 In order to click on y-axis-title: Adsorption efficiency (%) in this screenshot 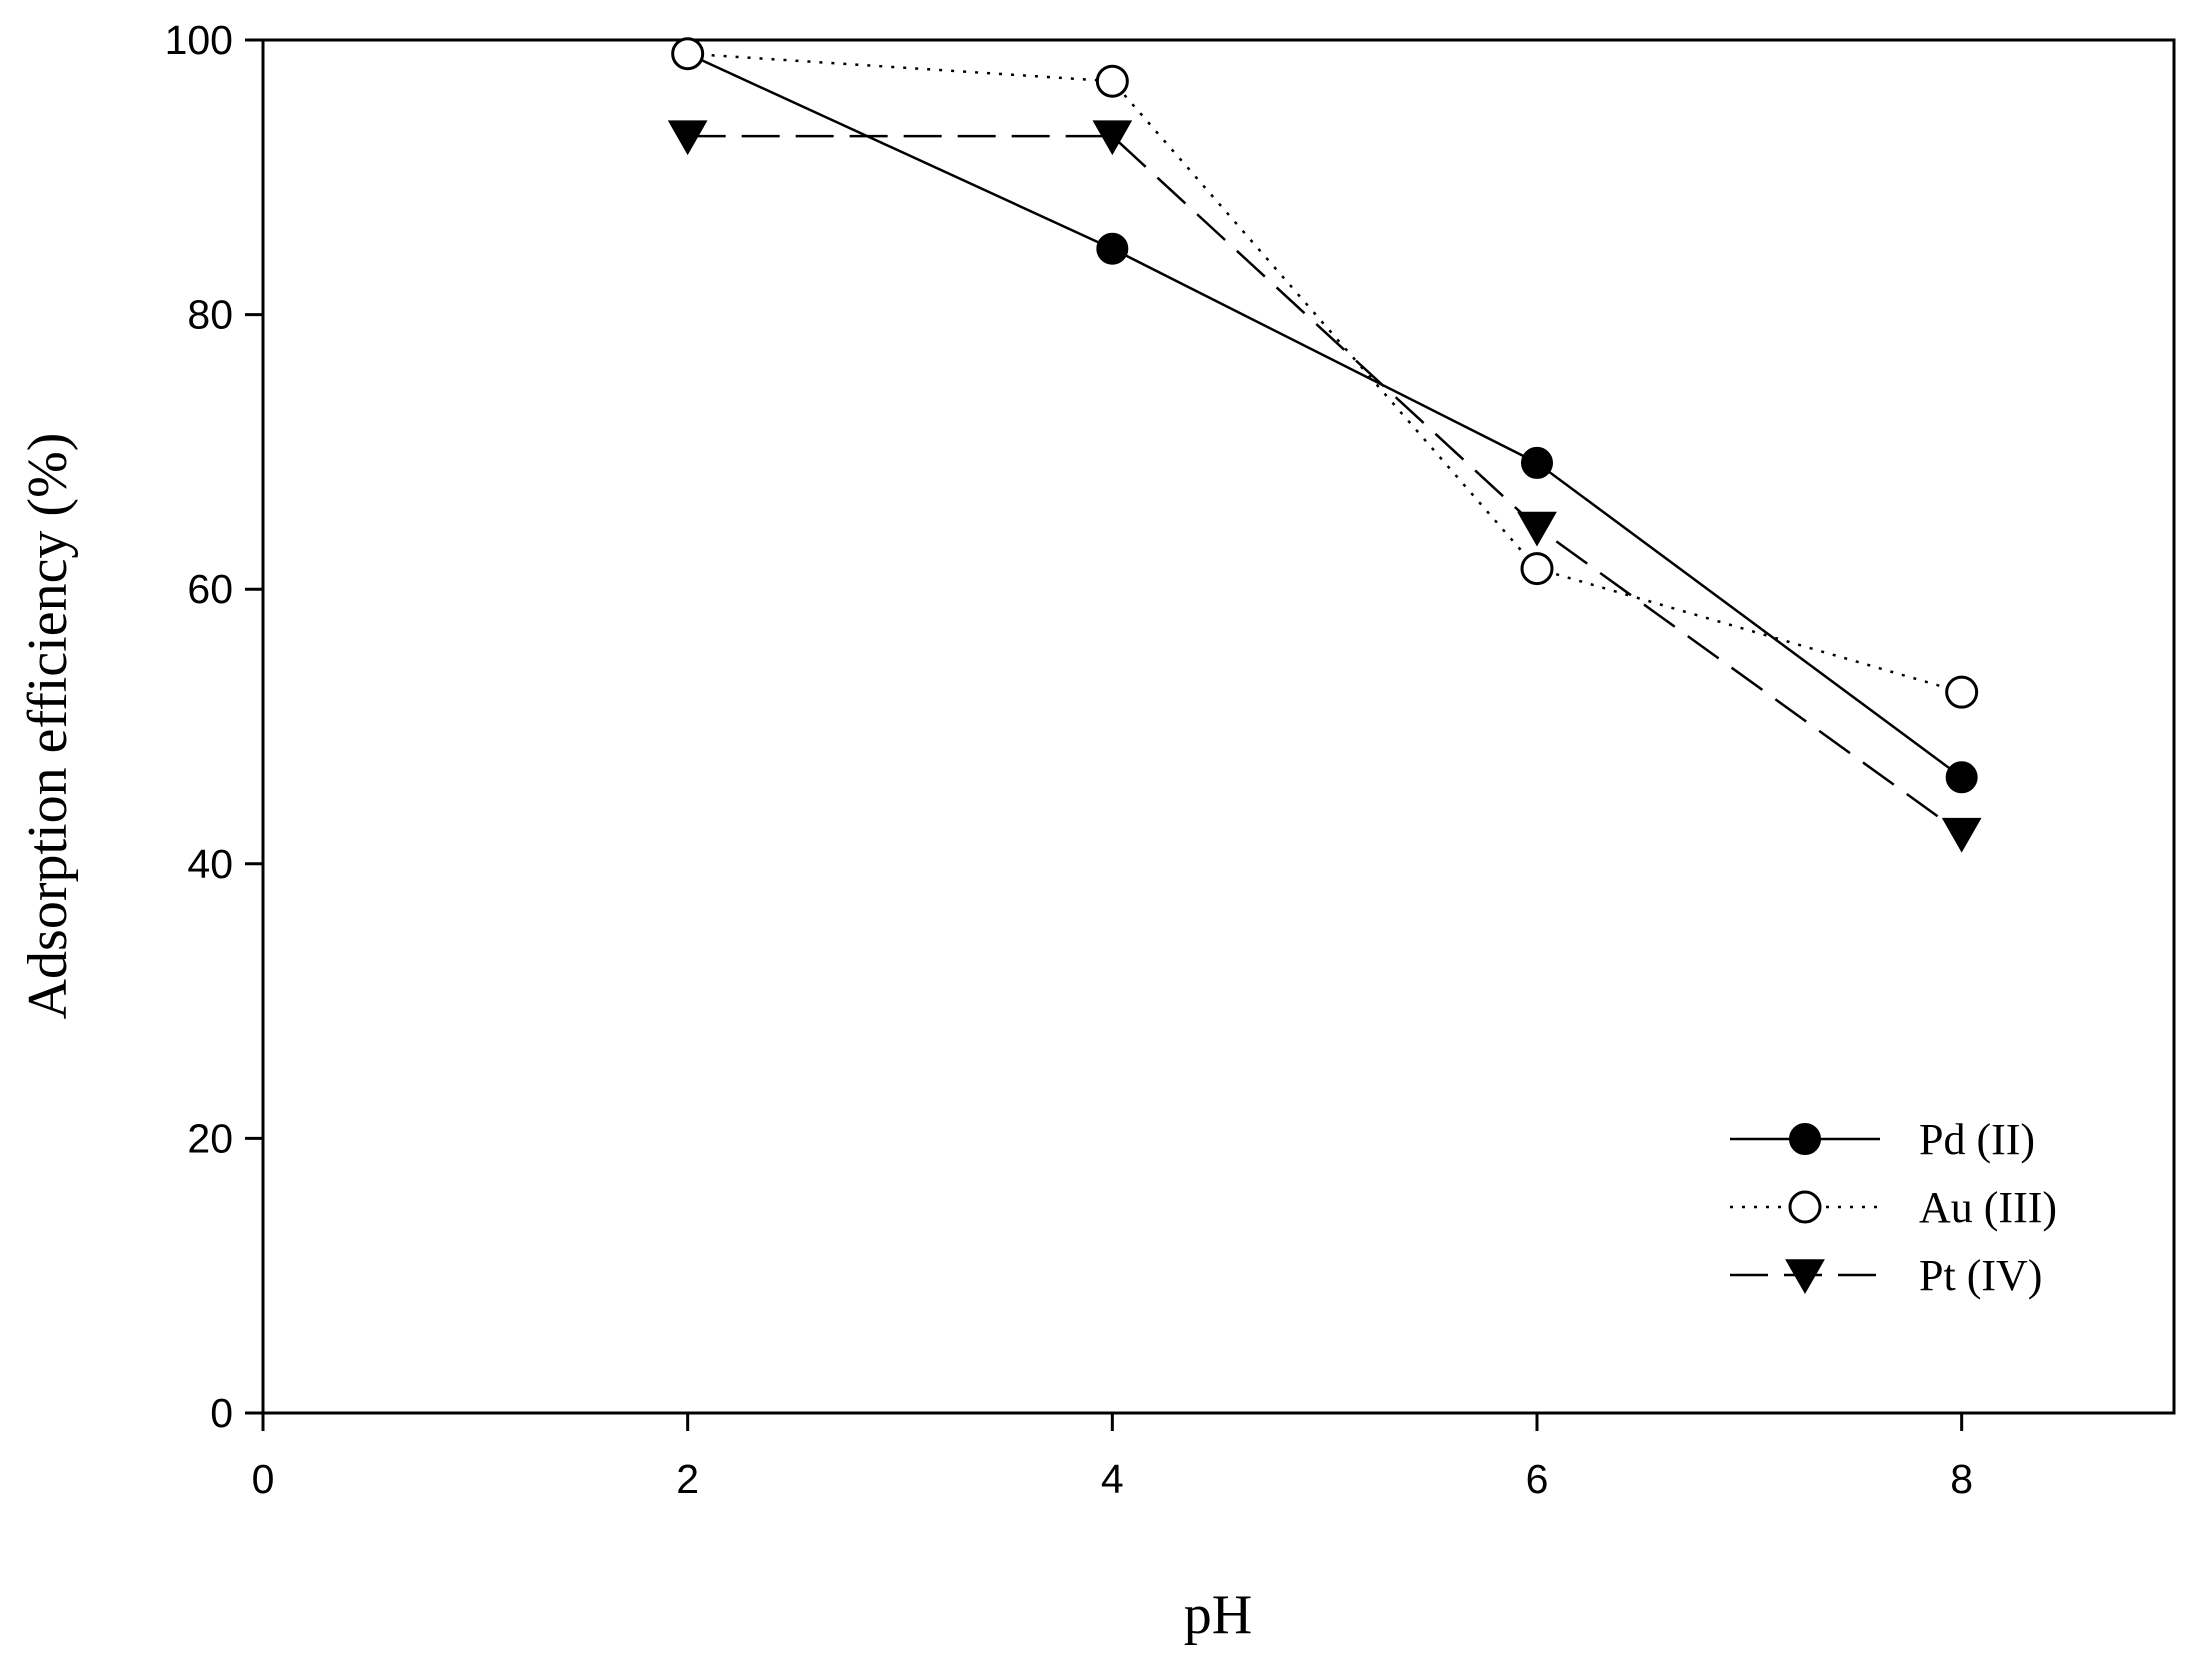, I will do `click(48, 726)`.